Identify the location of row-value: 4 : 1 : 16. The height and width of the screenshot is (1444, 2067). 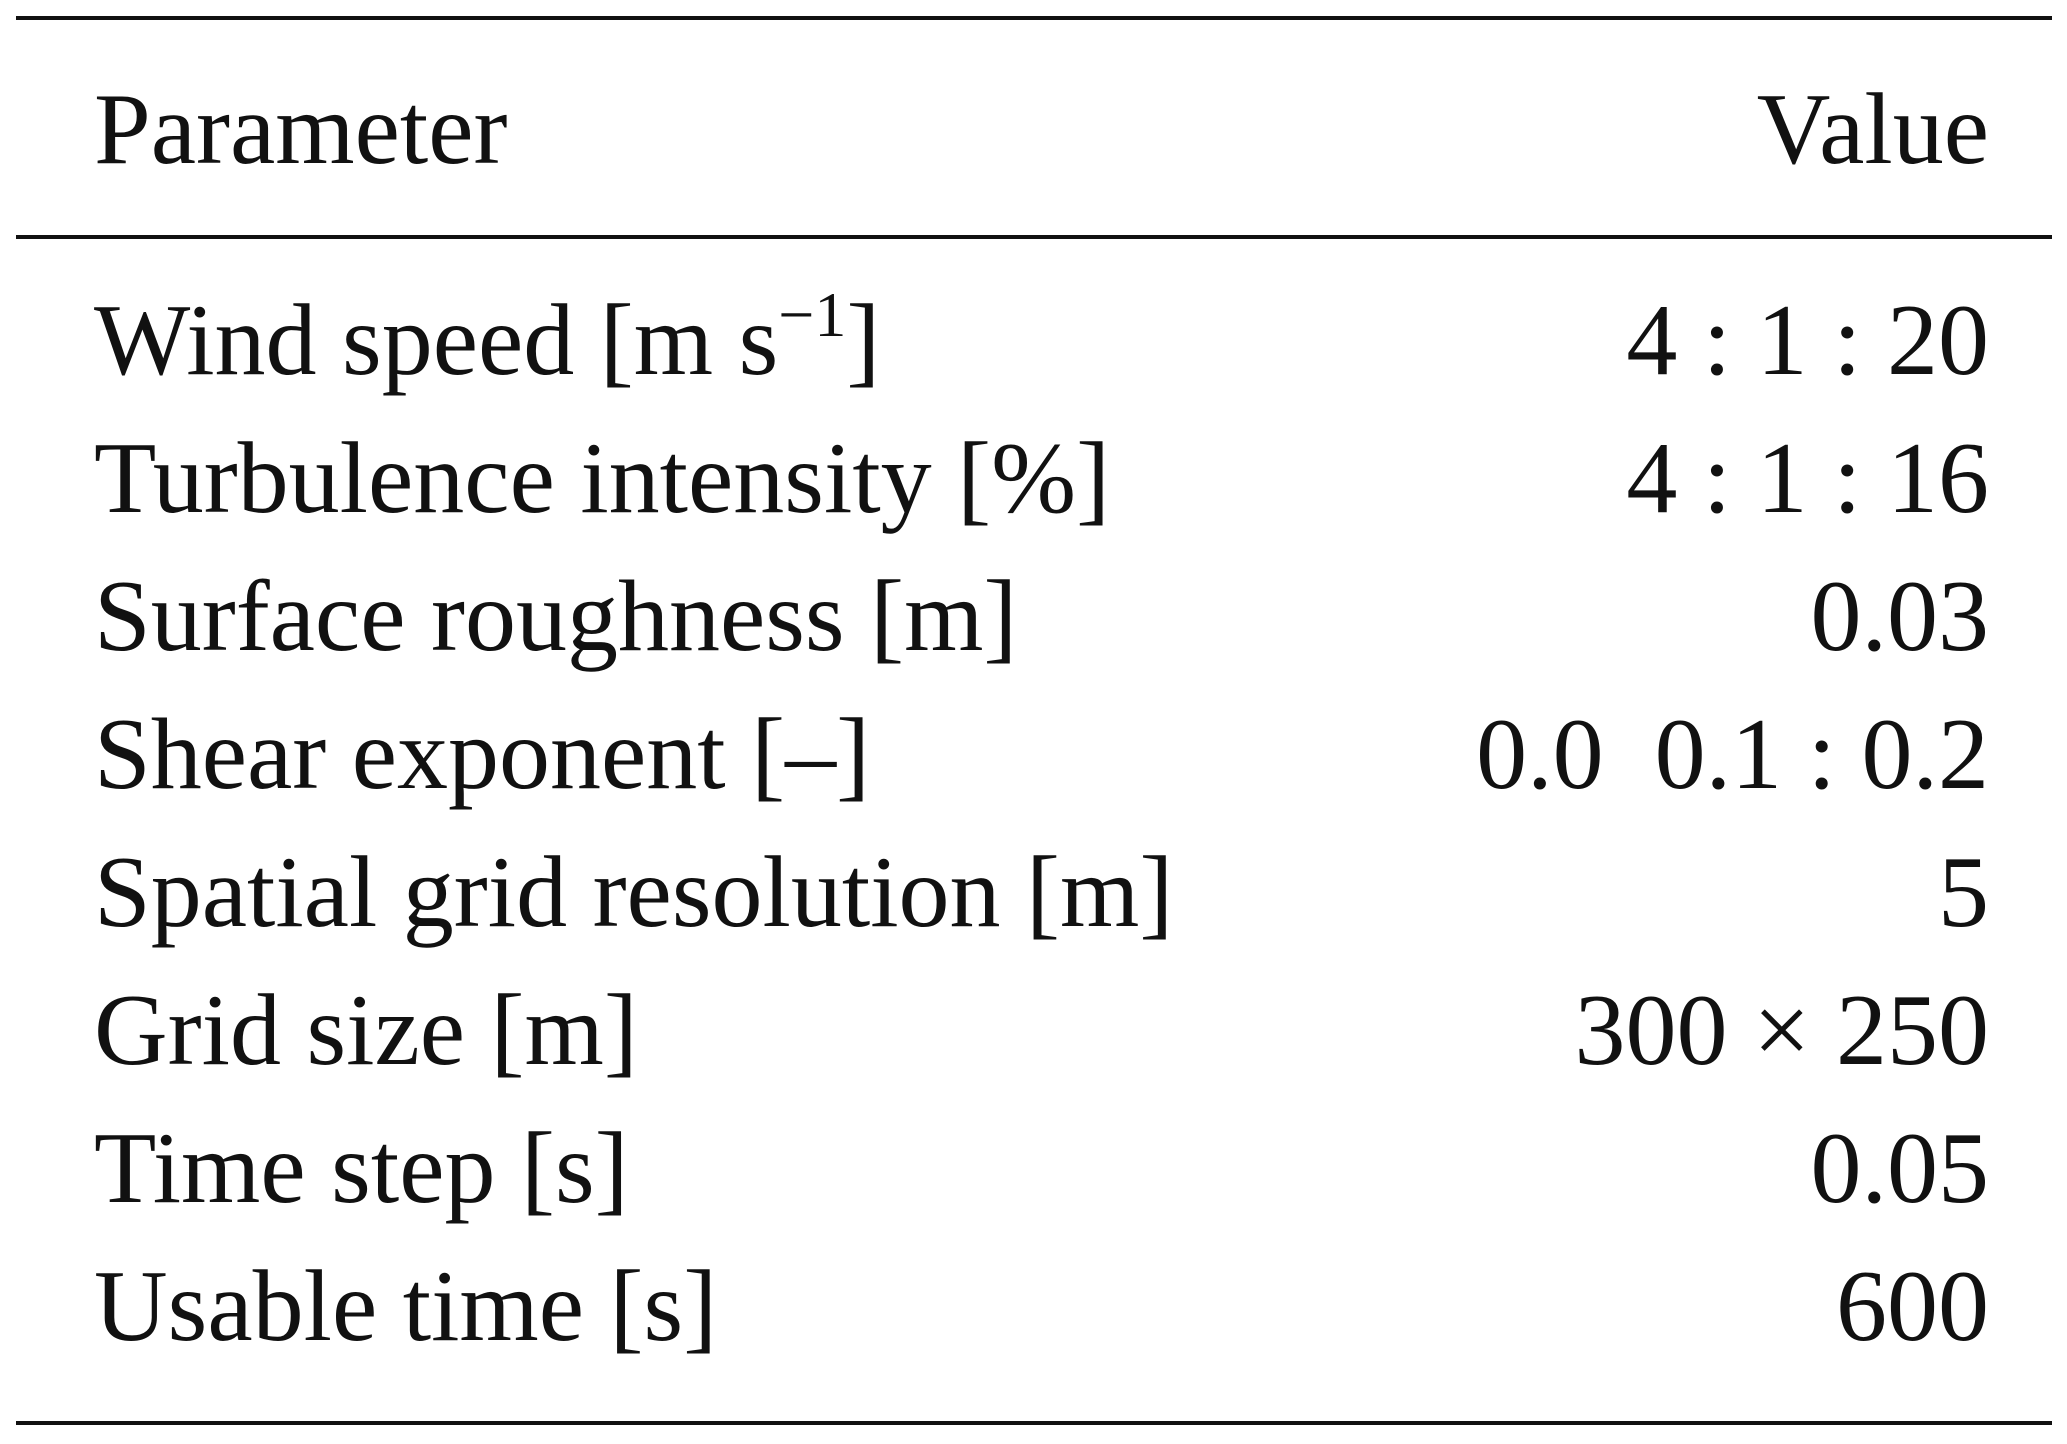
(1807, 478).